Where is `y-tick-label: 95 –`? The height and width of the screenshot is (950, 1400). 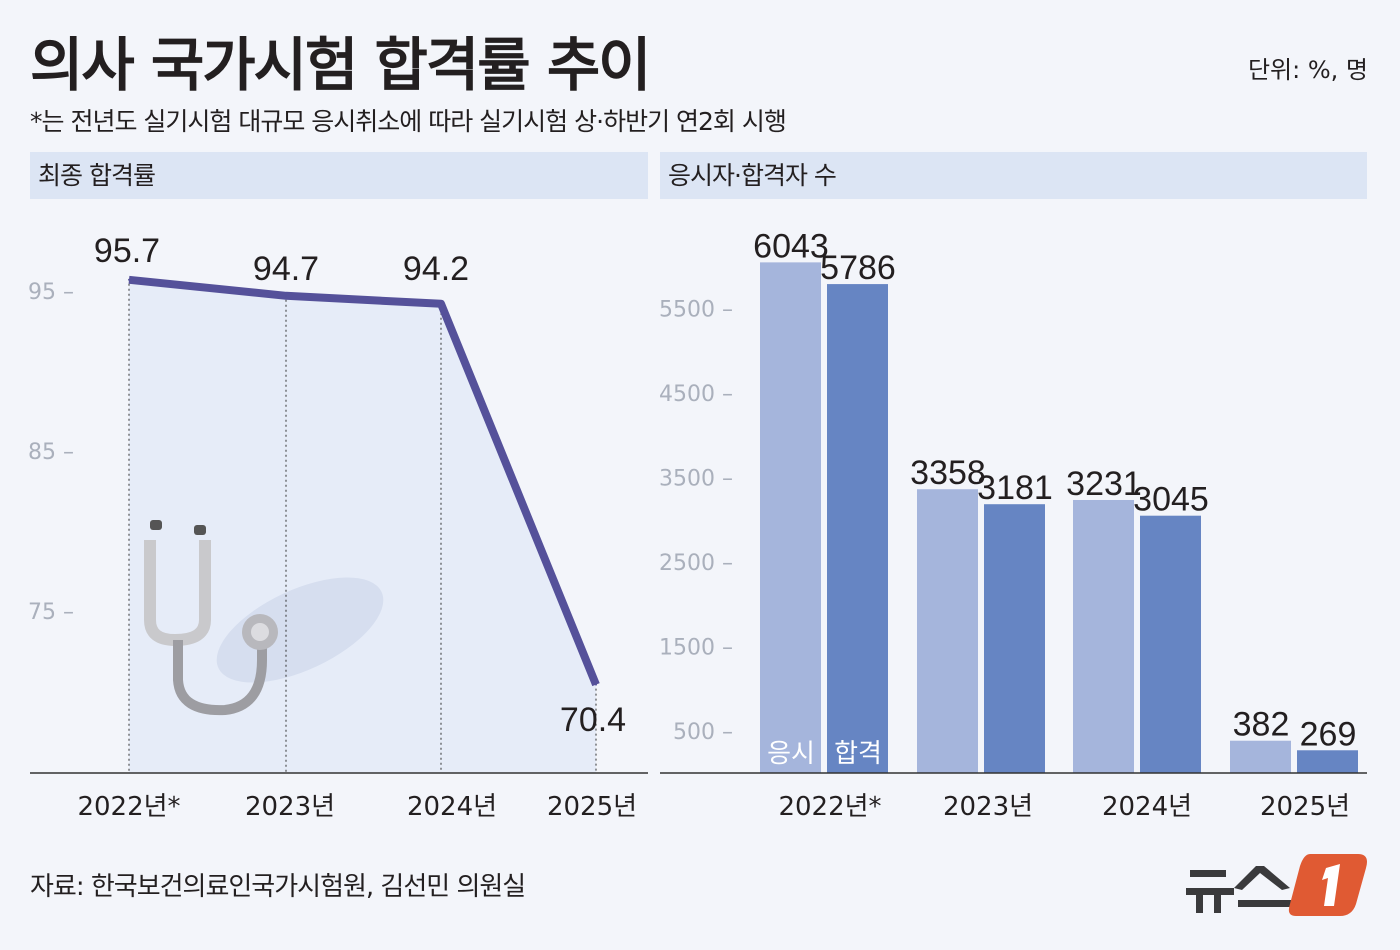 y-tick-label: 95 – is located at coordinates (51, 292).